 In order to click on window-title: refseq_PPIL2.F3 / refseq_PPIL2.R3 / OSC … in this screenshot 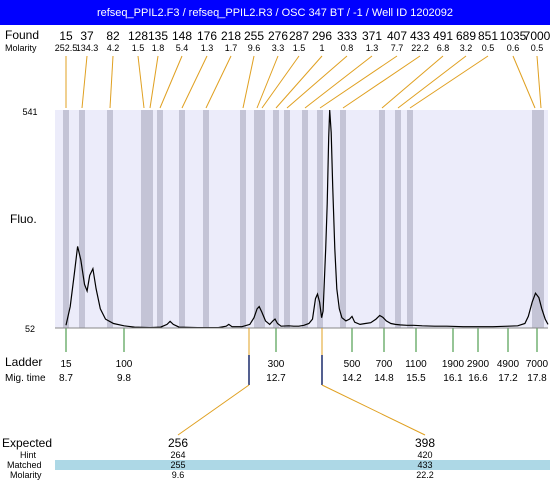, I will do `click(275, 12)`.